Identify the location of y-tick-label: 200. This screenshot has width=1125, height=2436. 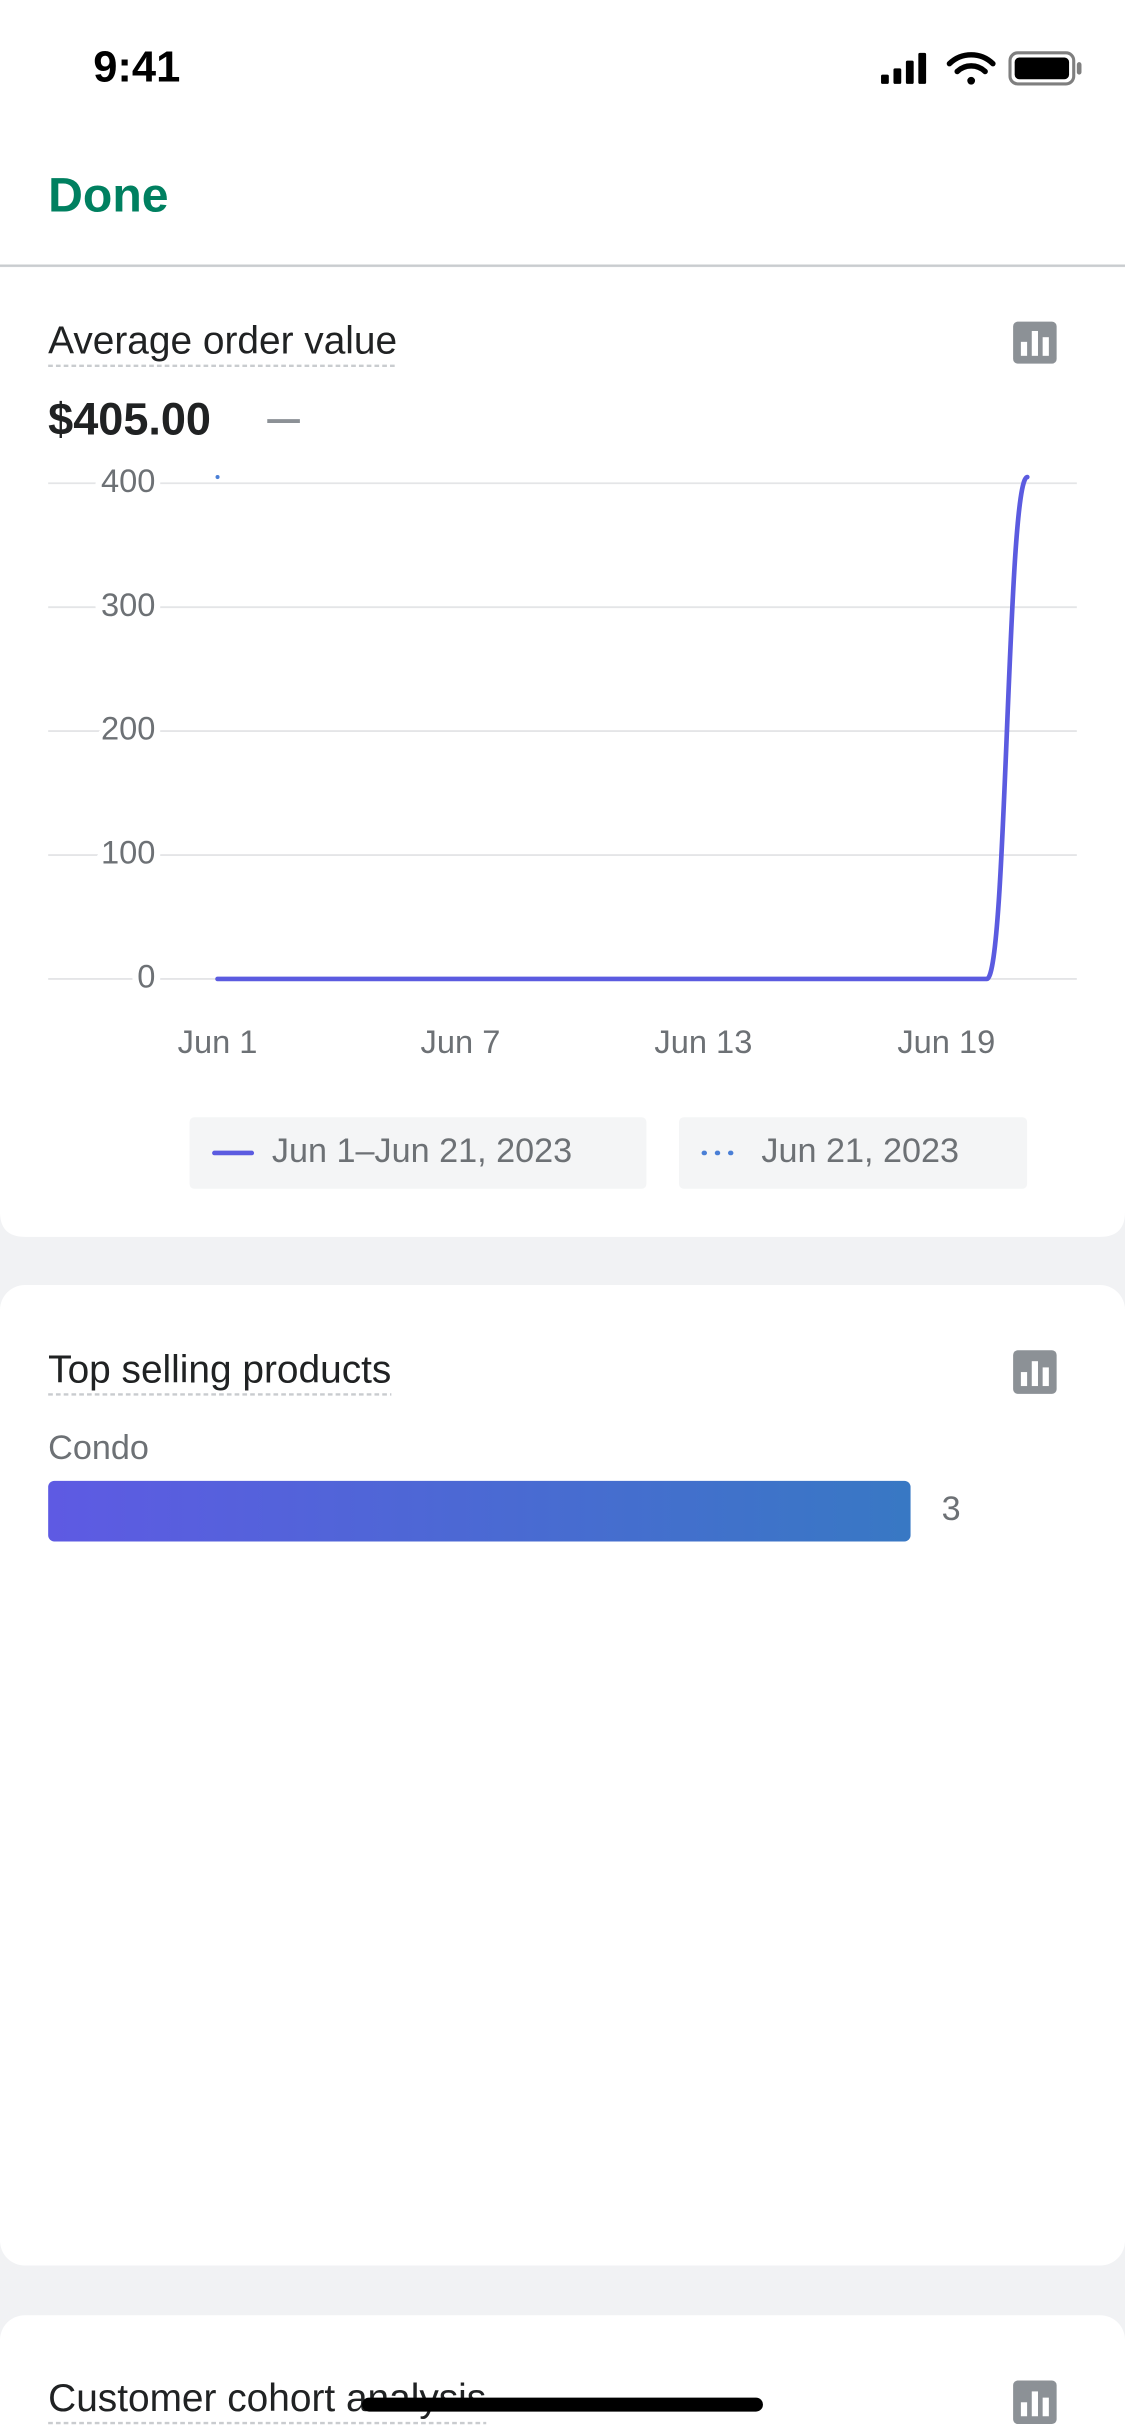
(128, 728).